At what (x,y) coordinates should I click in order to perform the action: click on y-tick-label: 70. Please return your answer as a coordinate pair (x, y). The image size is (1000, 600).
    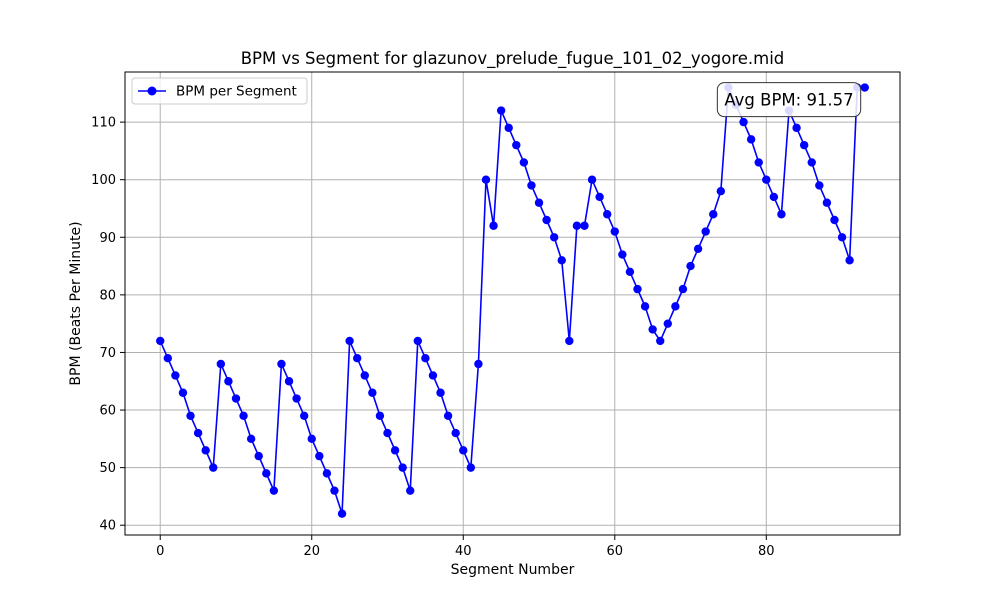
    Looking at the image, I should click on (107, 353).